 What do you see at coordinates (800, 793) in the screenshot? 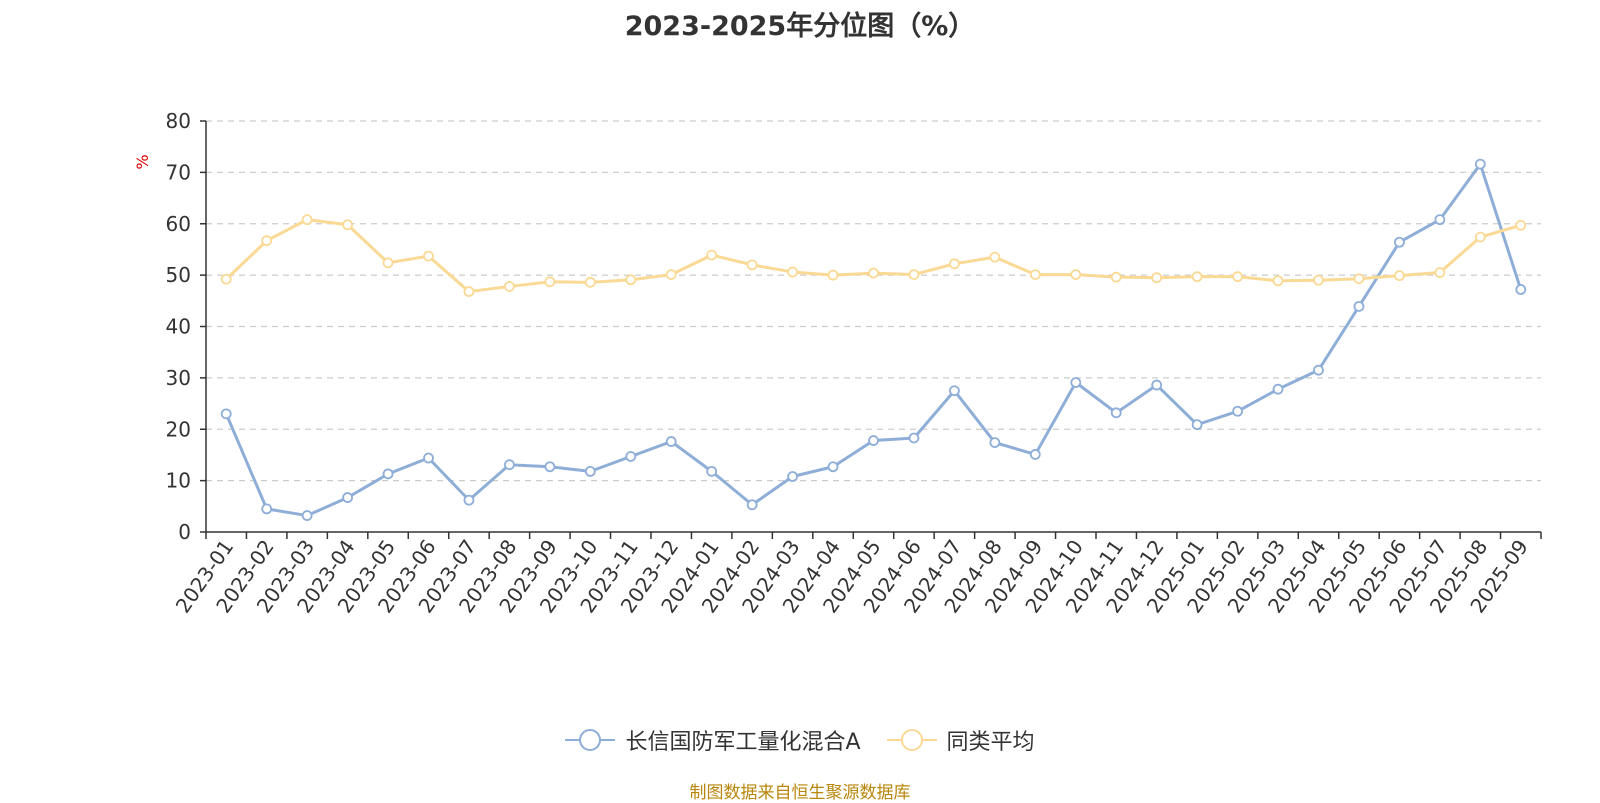
I see `data-source-note: 制图数据来自恒生聚源数据库` at bounding box center [800, 793].